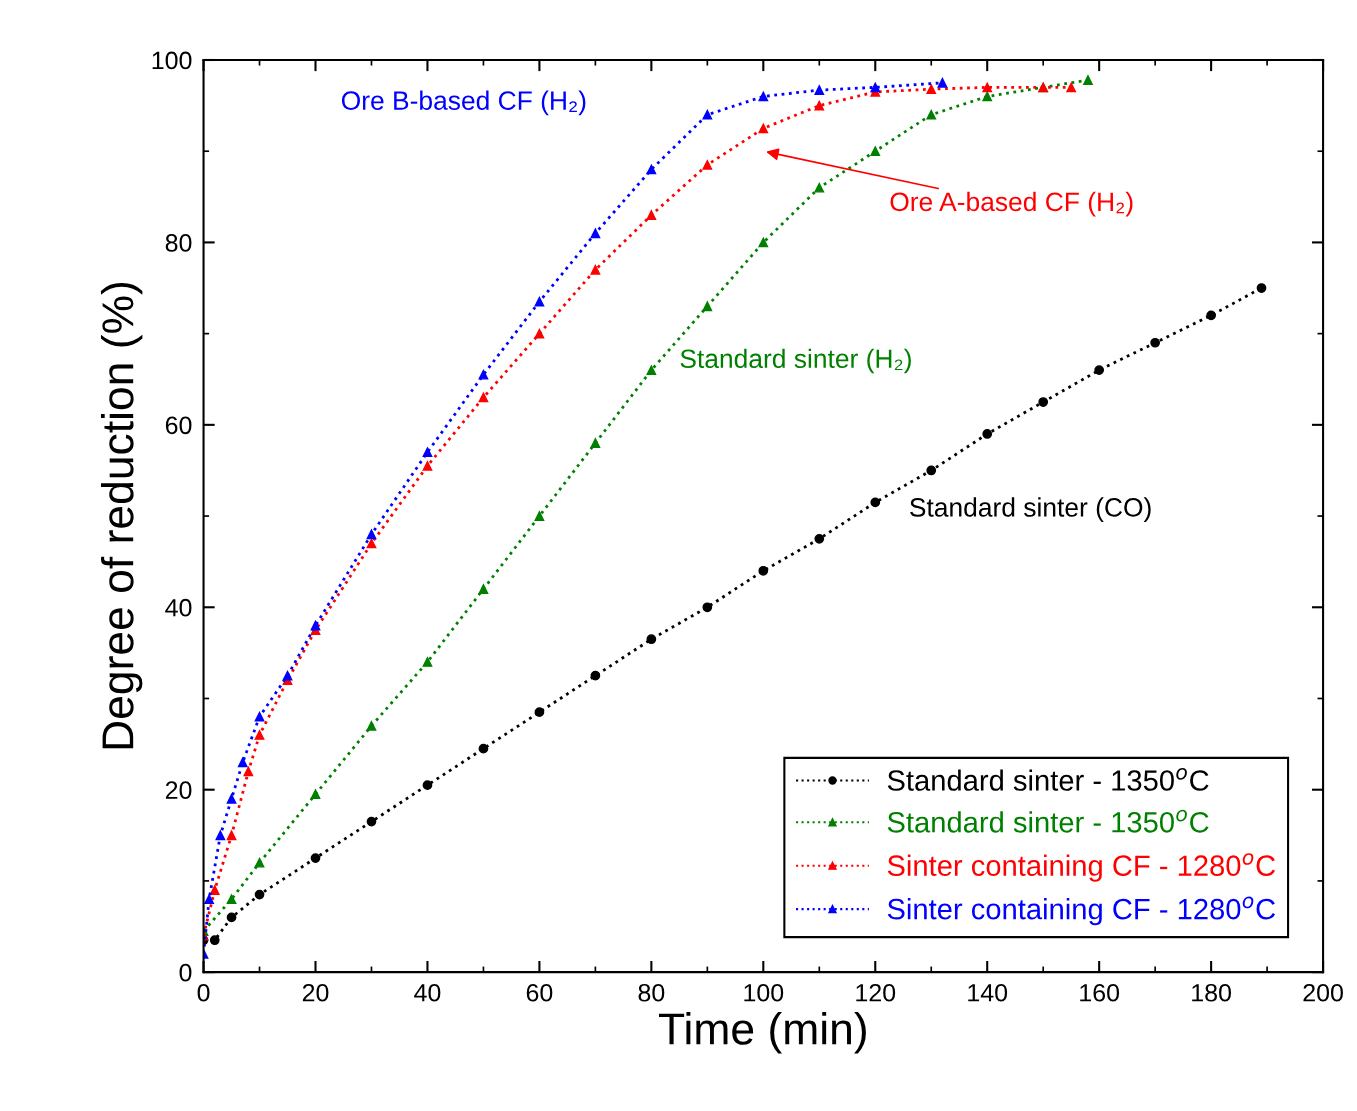 This screenshot has width=1357, height=1111. What do you see at coordinates (1211, 992) in the screenshot?
I see `x-tick-label: 180` at bounding box center [1211, 992].